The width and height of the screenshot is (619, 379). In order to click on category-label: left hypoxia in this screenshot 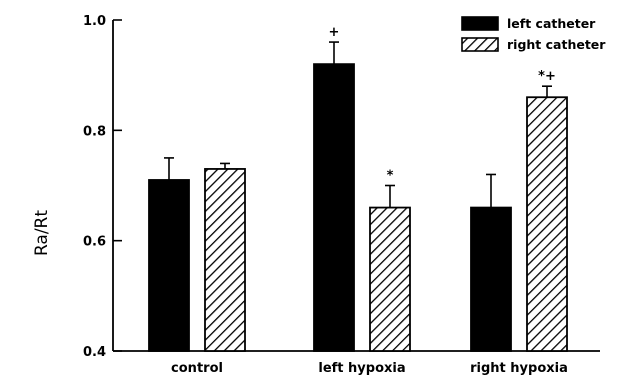, I will do `click(361, 368)`.